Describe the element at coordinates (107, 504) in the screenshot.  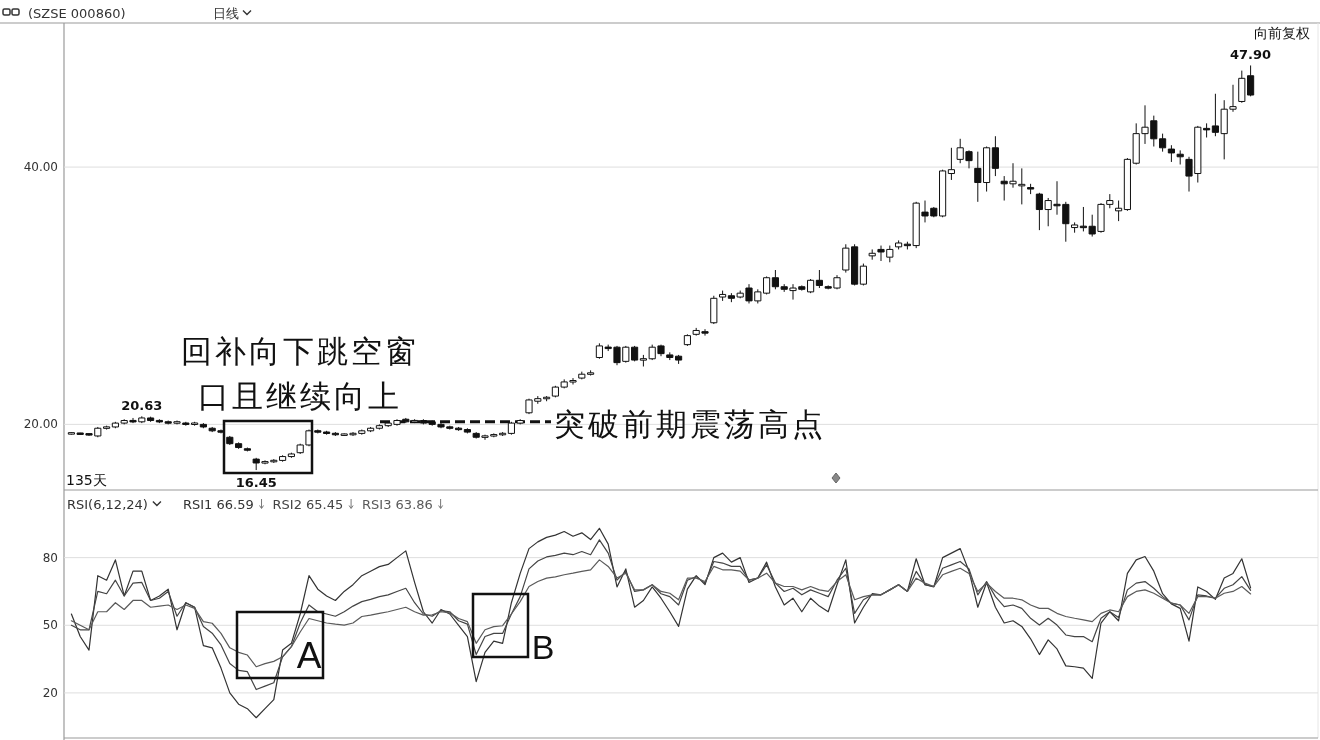
I see `text: RSI(6,12,24)` at that location.